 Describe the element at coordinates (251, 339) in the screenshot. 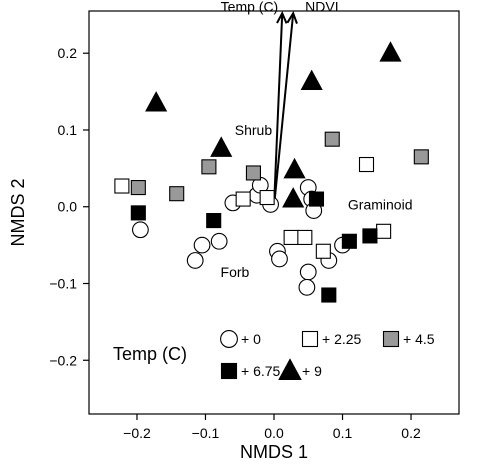

I see `legend-label: + 0` at that location.